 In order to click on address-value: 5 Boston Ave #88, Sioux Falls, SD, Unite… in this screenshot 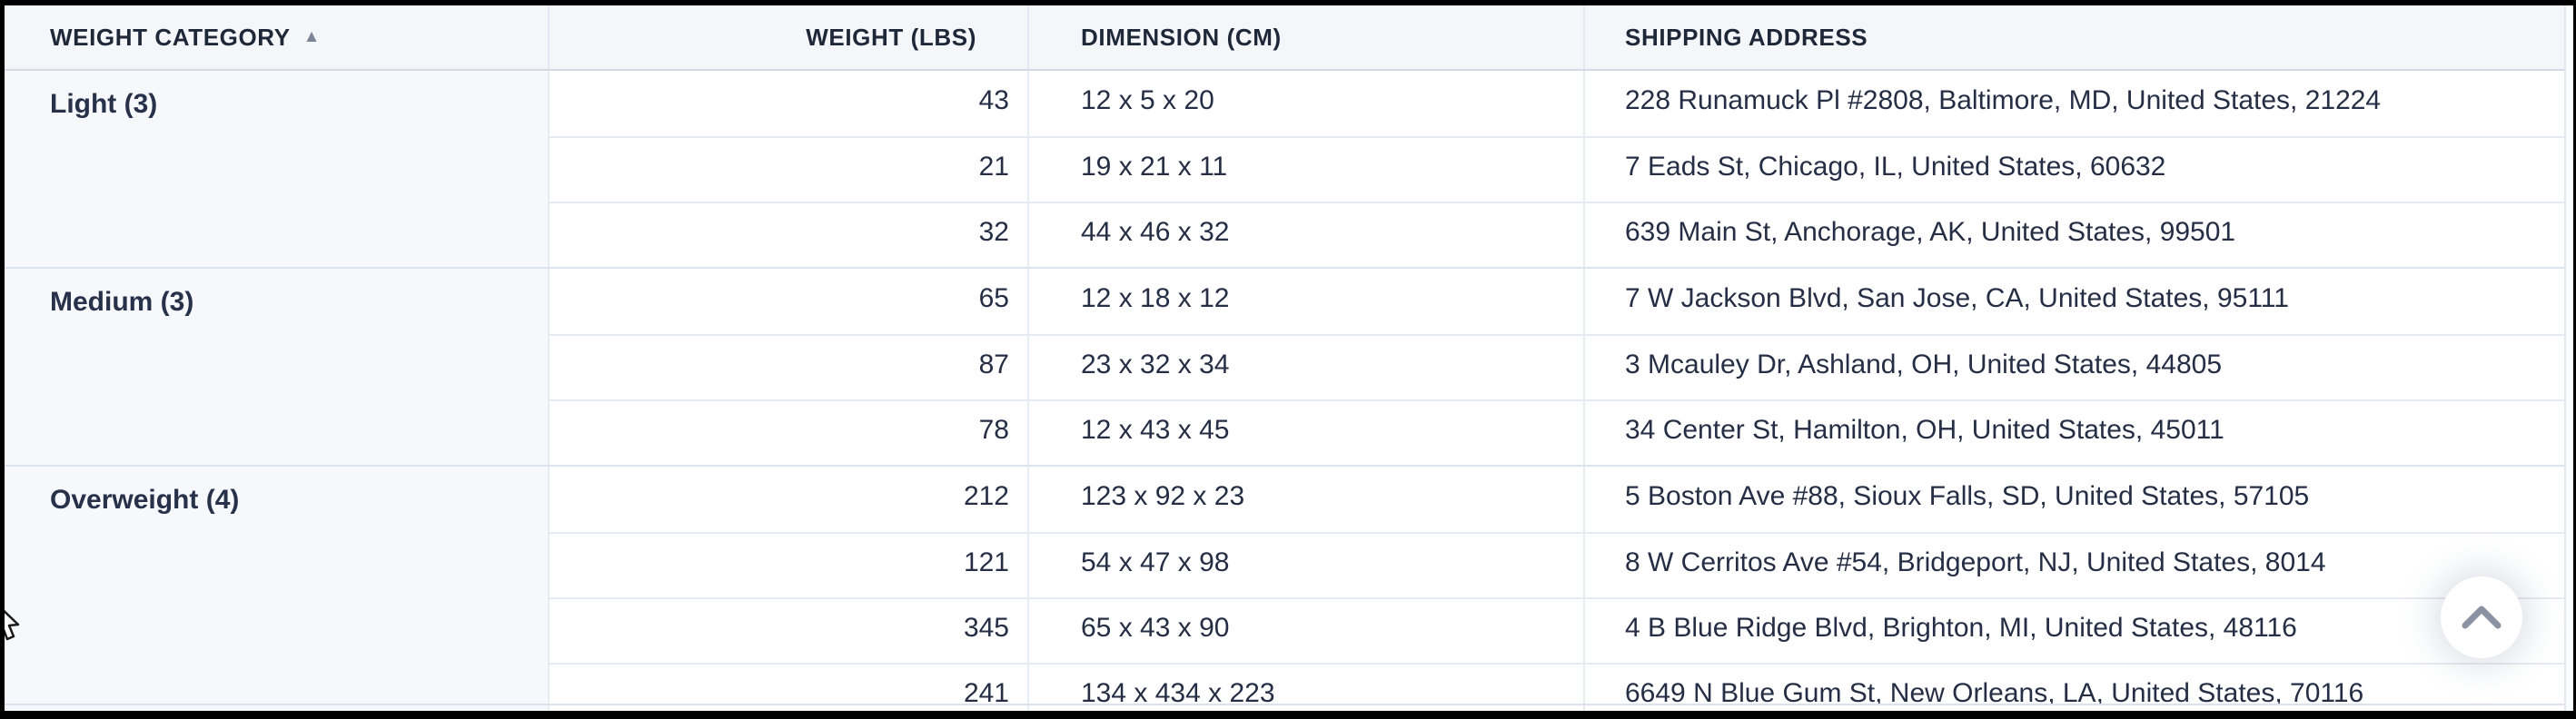, I will do `click(1967, 496)`.